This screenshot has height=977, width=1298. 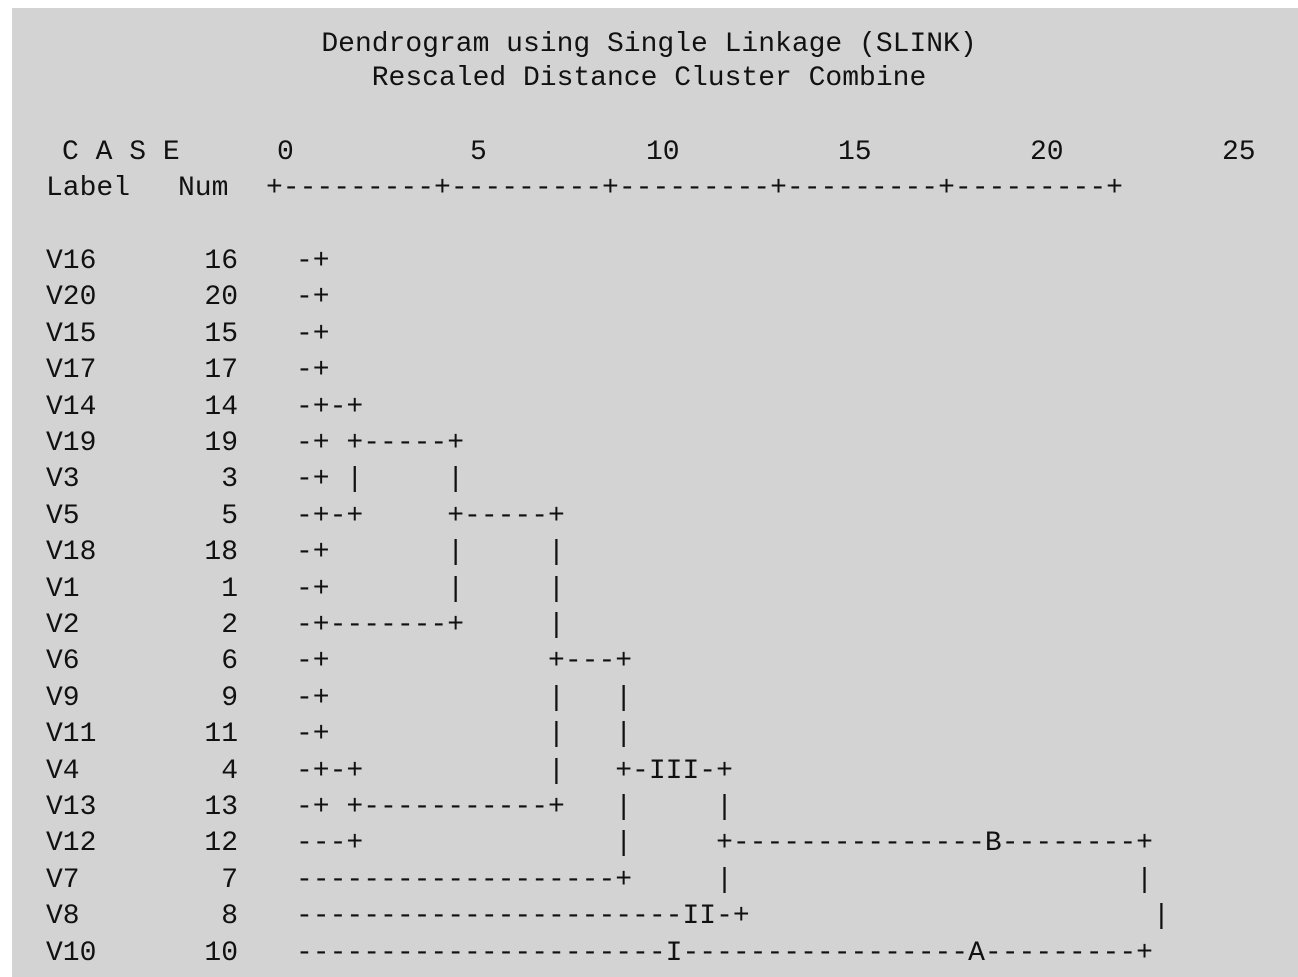 What do you see at coordinates (380, 443) in the screenshot?
I see `dendrogram-branch-row: -+ +-----+` at bounding box center [380, 443].